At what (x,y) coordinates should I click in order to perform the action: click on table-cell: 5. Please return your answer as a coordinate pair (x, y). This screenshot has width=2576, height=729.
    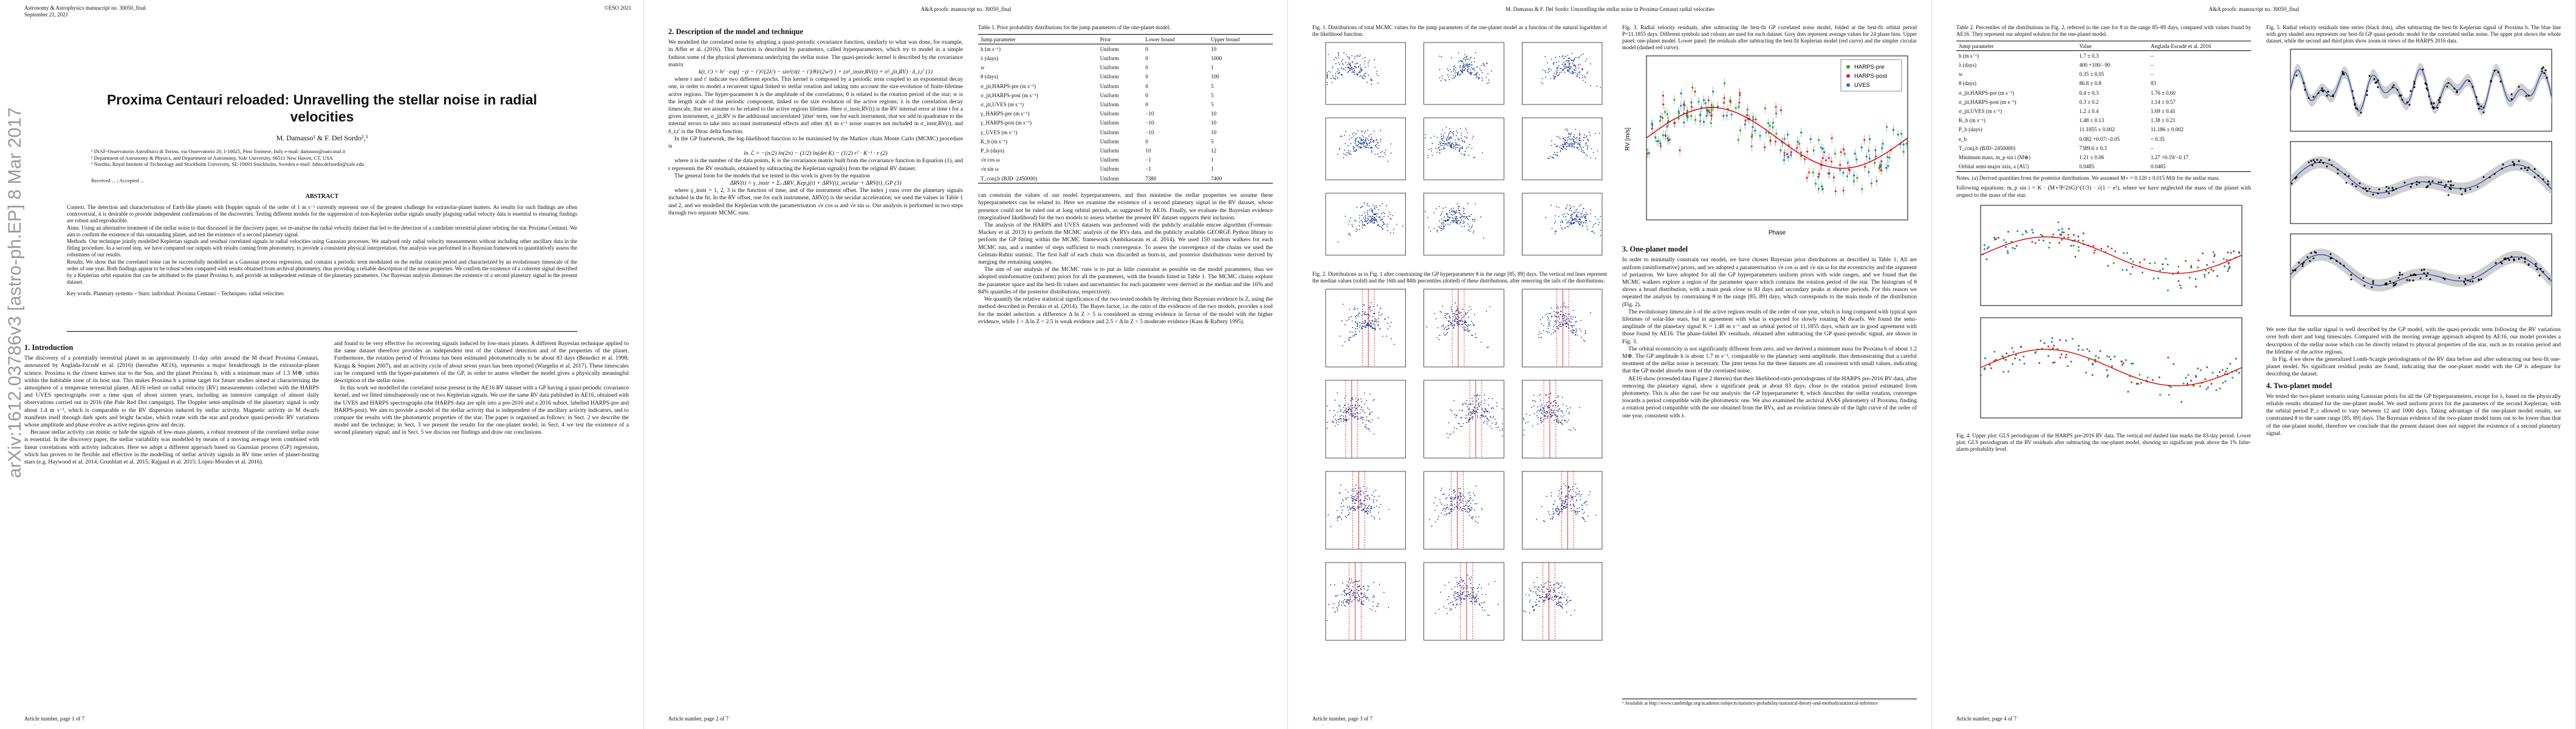
    Looking at the image, I should click on (1212, 86).